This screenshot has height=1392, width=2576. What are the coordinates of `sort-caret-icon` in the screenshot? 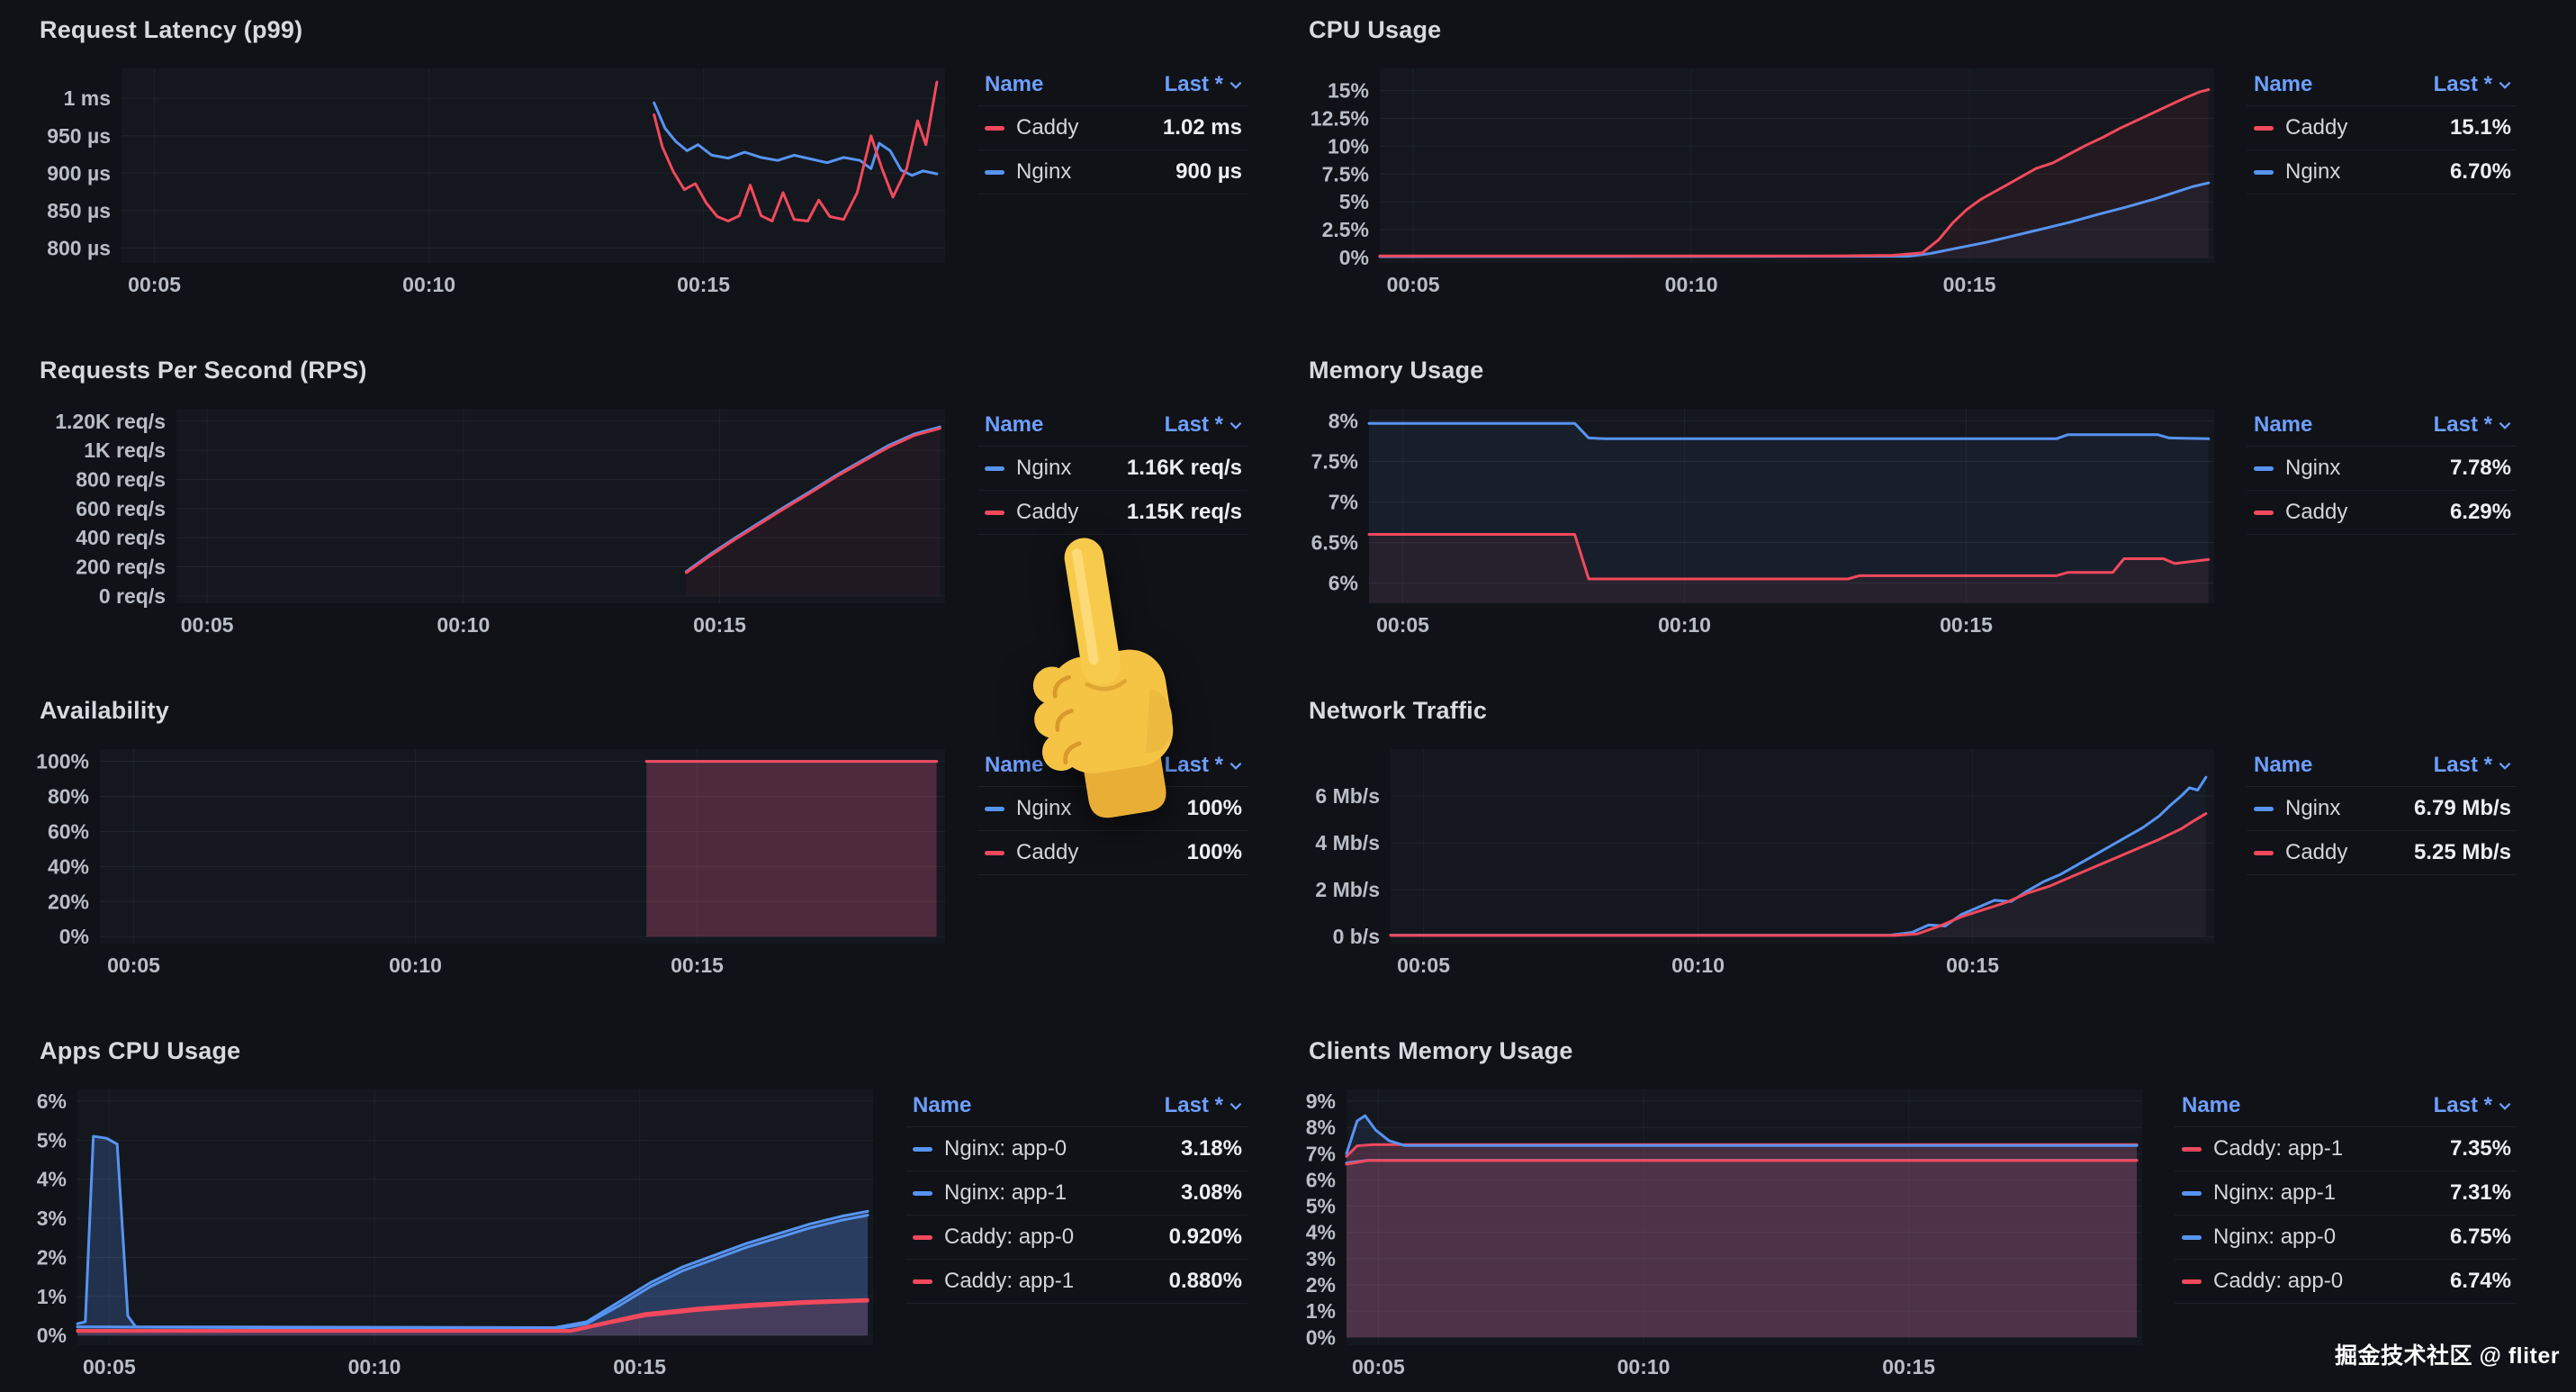 It's located at (1235, 425).